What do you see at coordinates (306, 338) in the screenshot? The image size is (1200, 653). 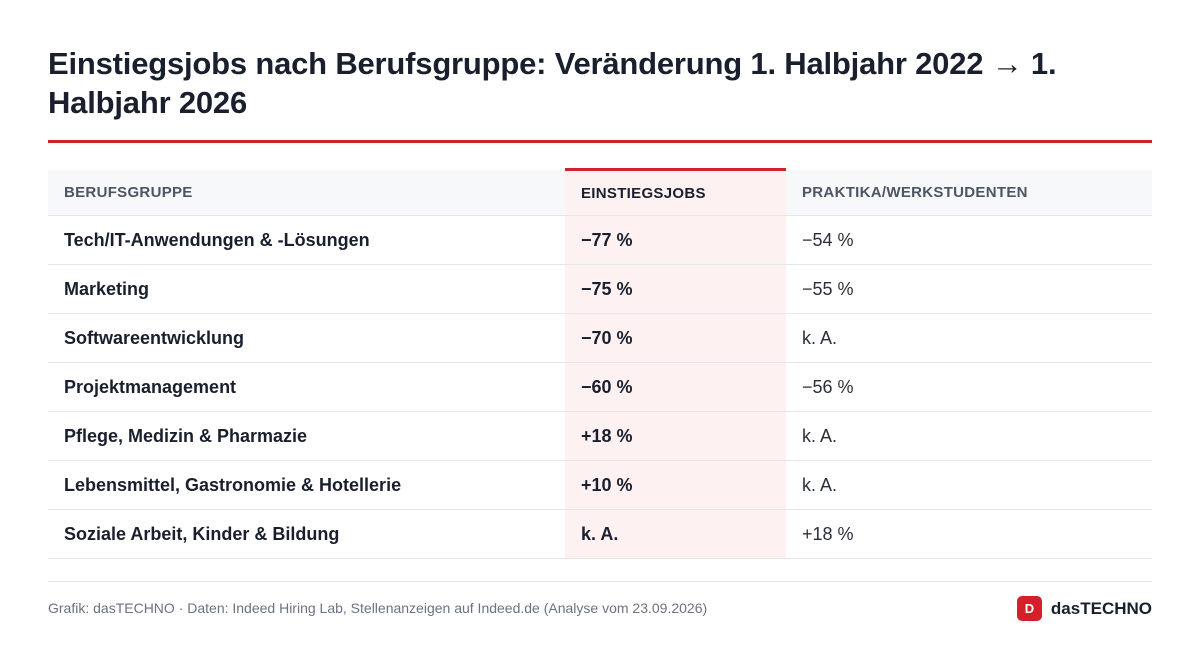 I see `cell-berufsgruppe: Softwareentwicklung` at bounding box center [306, 338].